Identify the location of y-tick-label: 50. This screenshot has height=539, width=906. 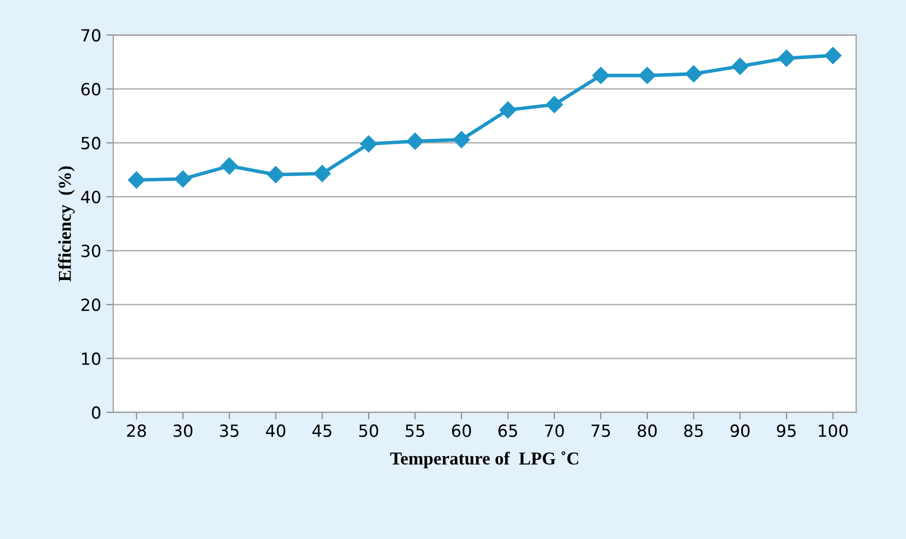
(91, 143).